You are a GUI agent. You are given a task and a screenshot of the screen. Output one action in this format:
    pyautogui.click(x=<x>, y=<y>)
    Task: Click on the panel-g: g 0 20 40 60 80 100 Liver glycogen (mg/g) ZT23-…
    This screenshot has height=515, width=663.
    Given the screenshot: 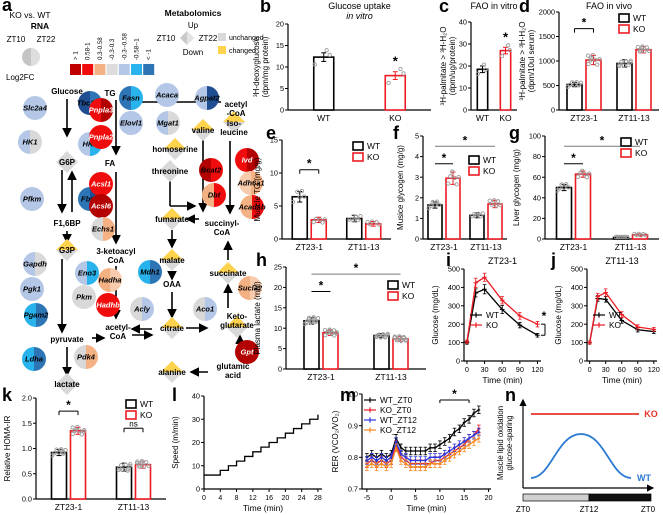 What is the action you would take?
    pyautogui.click(x=586, y=189)
    